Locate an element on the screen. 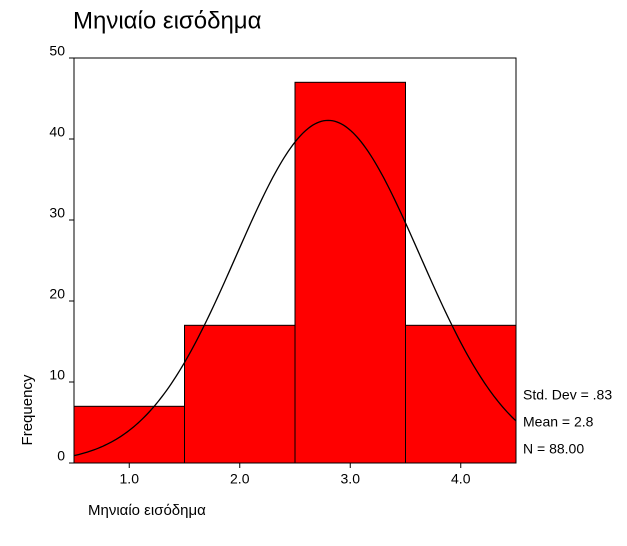 Image resolution: width=627 pixels, height=546 pixels. x-tick-label: 4.0 is located at coordinates (461, 479).